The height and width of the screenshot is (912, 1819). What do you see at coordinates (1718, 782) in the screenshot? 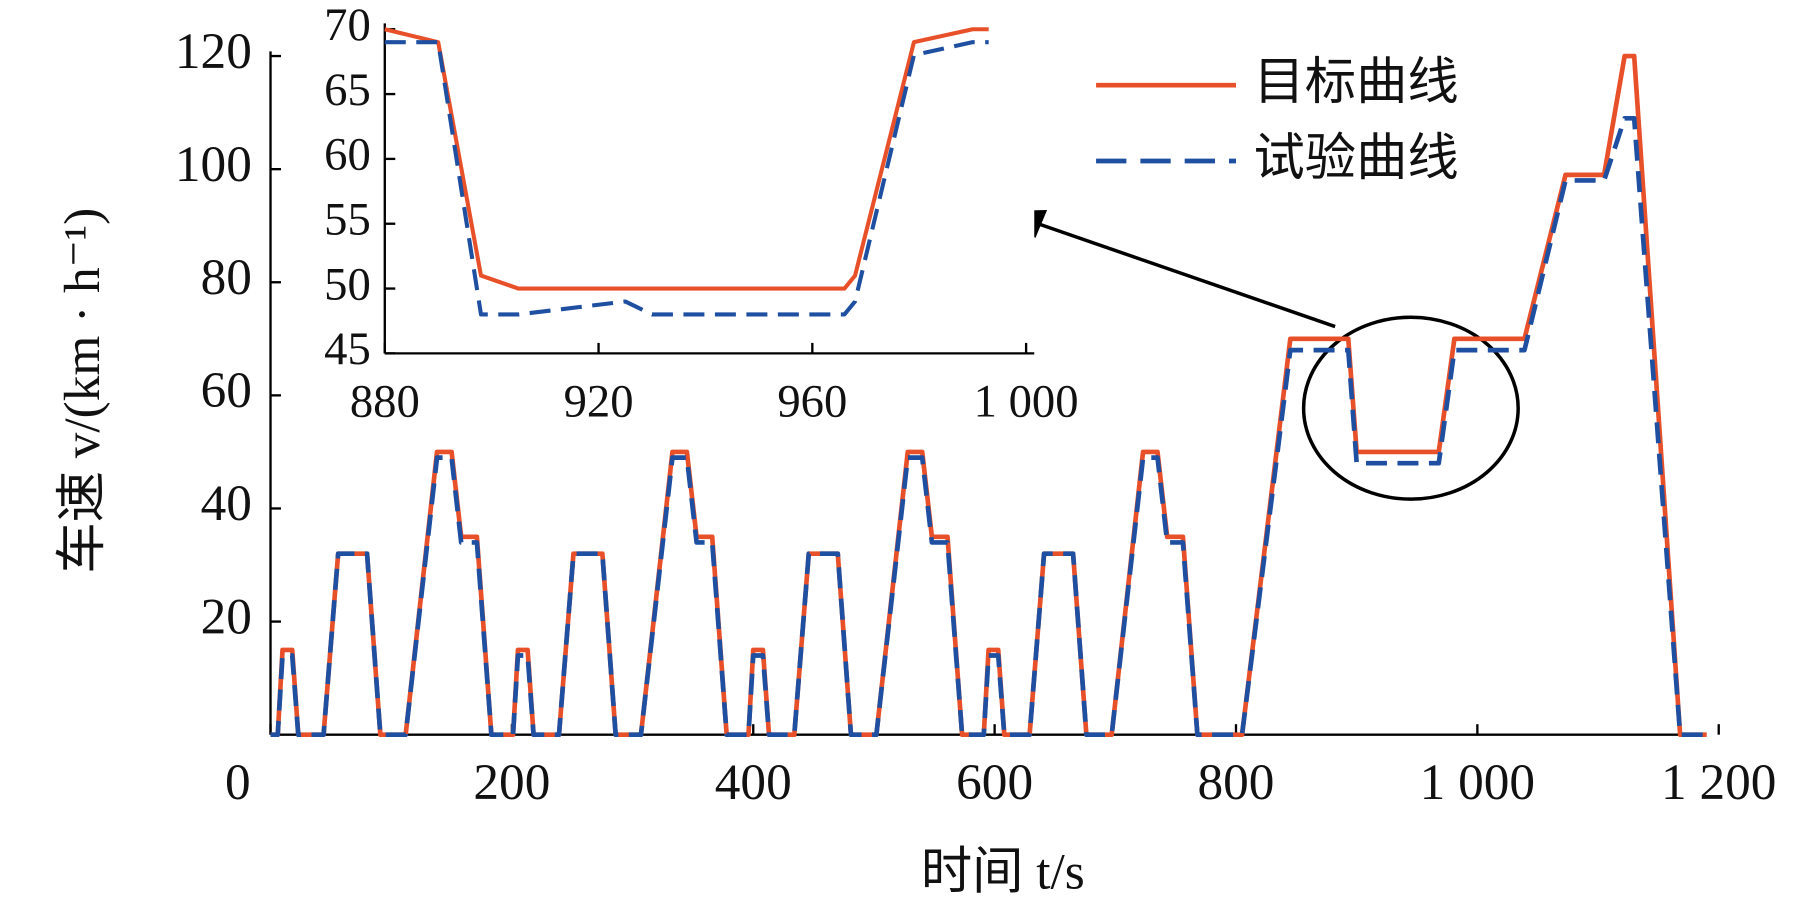
I see `x-tick-label: 1 200` at bounding box center [1718, 782].